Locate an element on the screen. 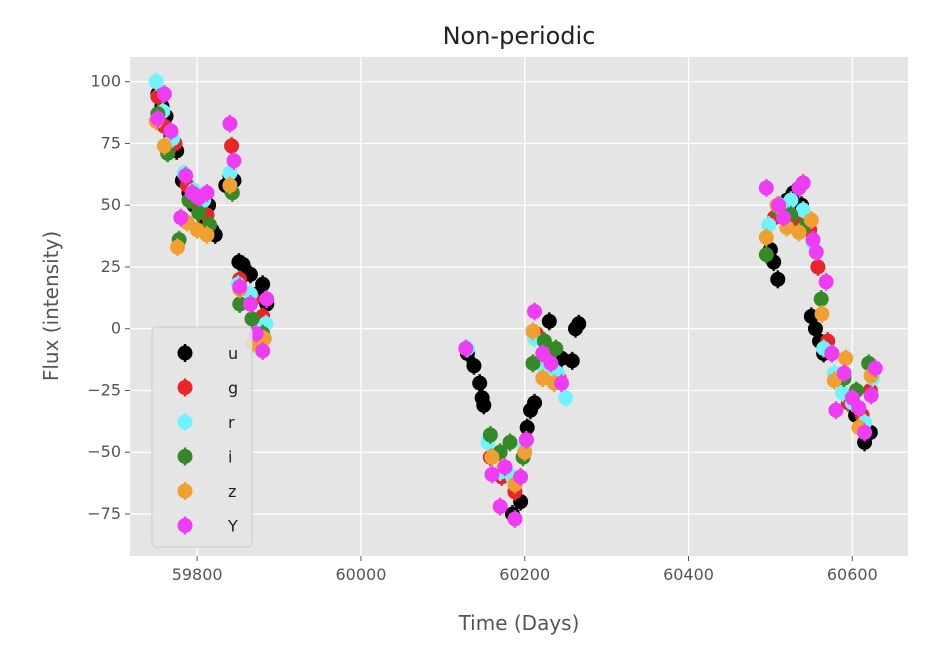  x-tick-label: 60000 is located at coordinates (360, 574).